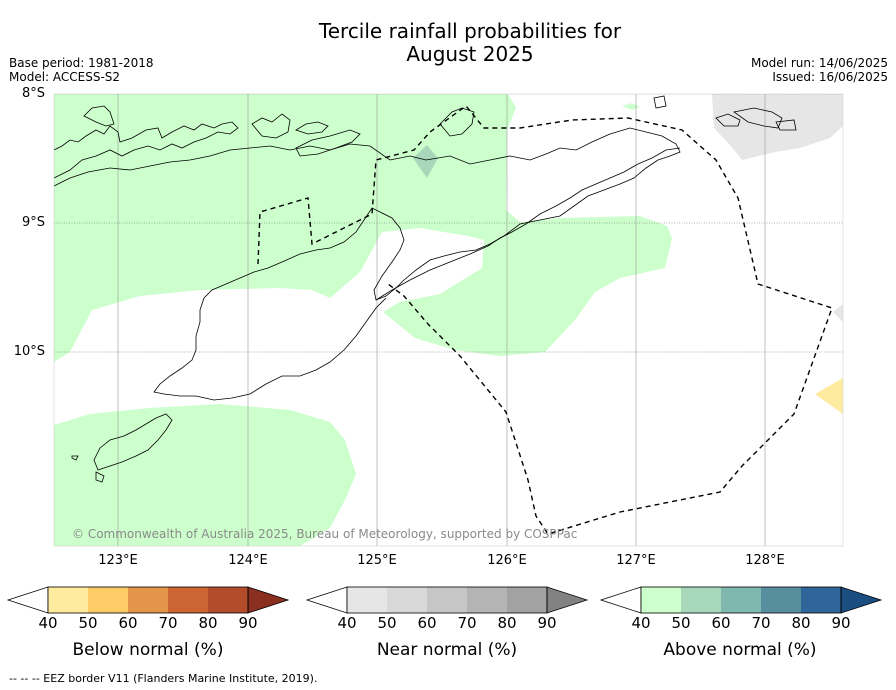 This screenshot has width=896, height=690. I want to click on meta-right: Model run: 14/06/2025 Issued: 16/06/2025, so click(819, 70).